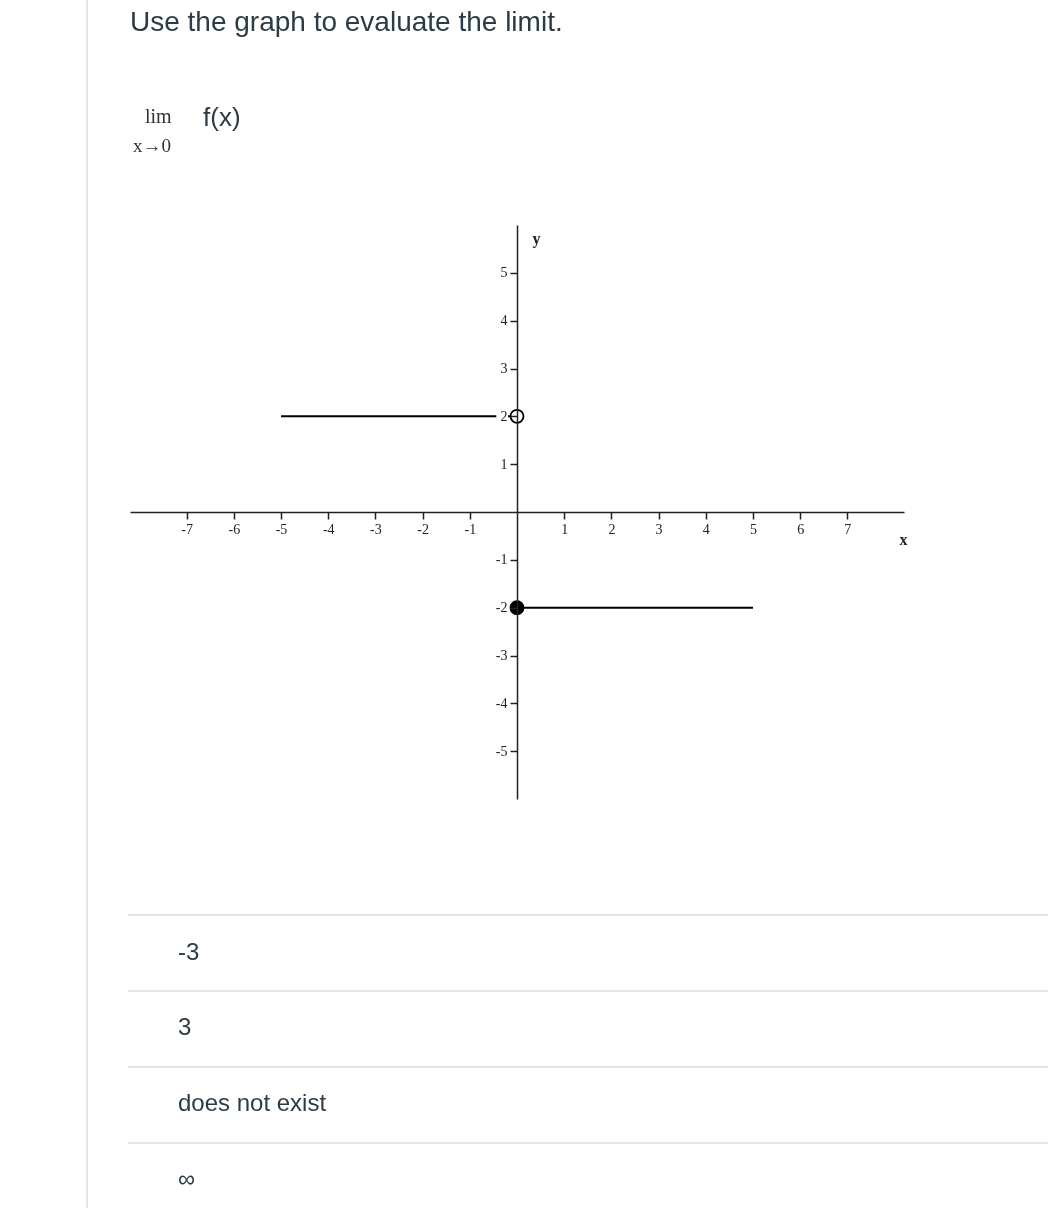 This screenshot has width=1048, height=1208. What do you see at coordinates (504, 464) in the screenshot?
I see `y-tick-label: 1` at bounding box center [504, 464].